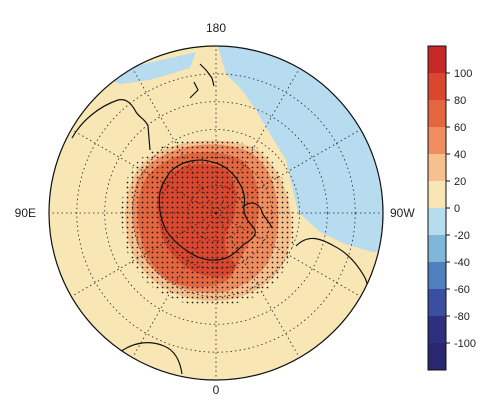 Image resolution: width=500 pixels, height=414 pixels. Describe the element at coordinates (402, 213) in the screenshot. I see `label-right-90W: 90W` at that location.